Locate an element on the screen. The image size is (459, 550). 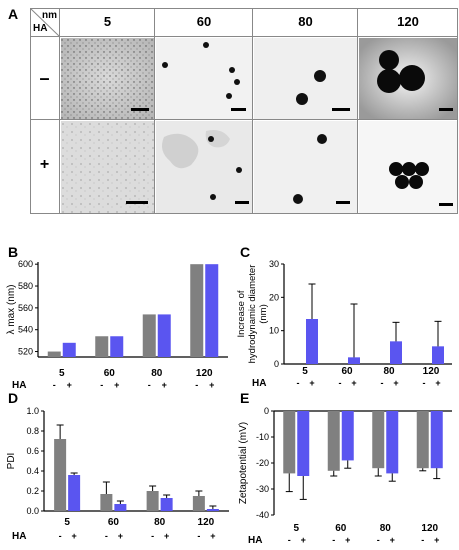
tem-120nm-plus-particles is located at coordinates (421, 184).